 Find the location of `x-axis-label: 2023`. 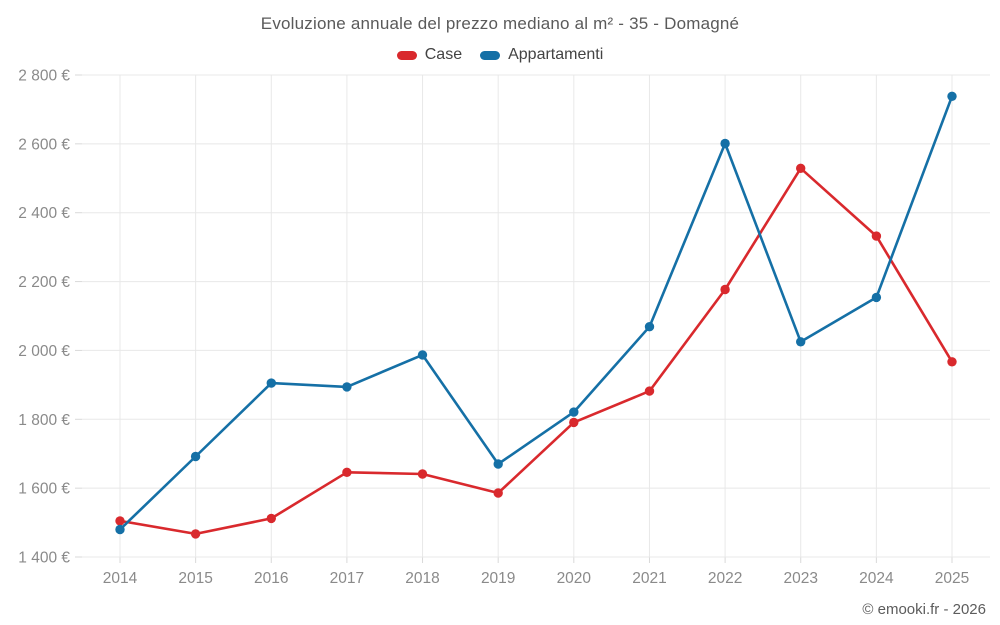

x-axis-label: 2023 is located at coordinates (800, 578).